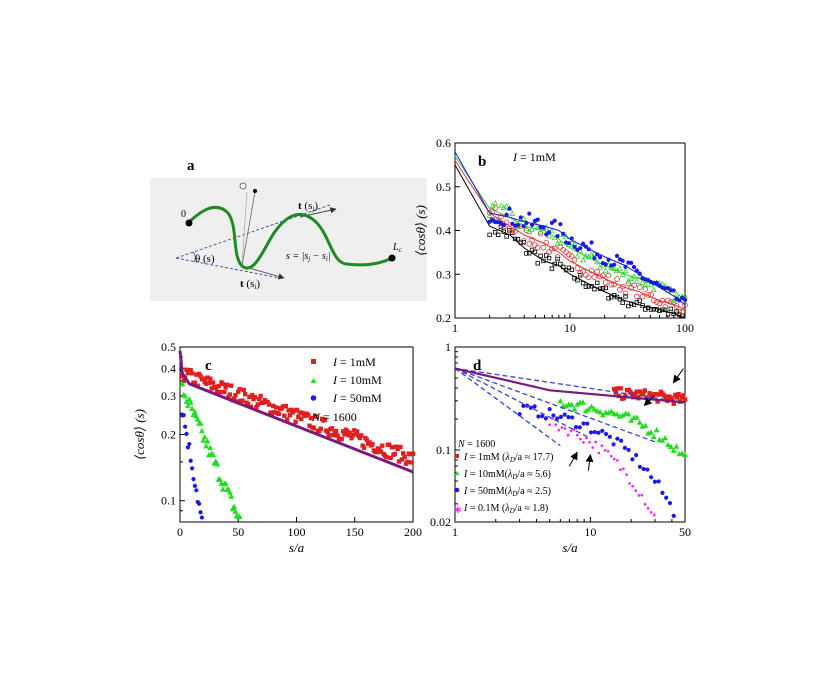  I want to click on panel-b-frame, so click(570, 230).